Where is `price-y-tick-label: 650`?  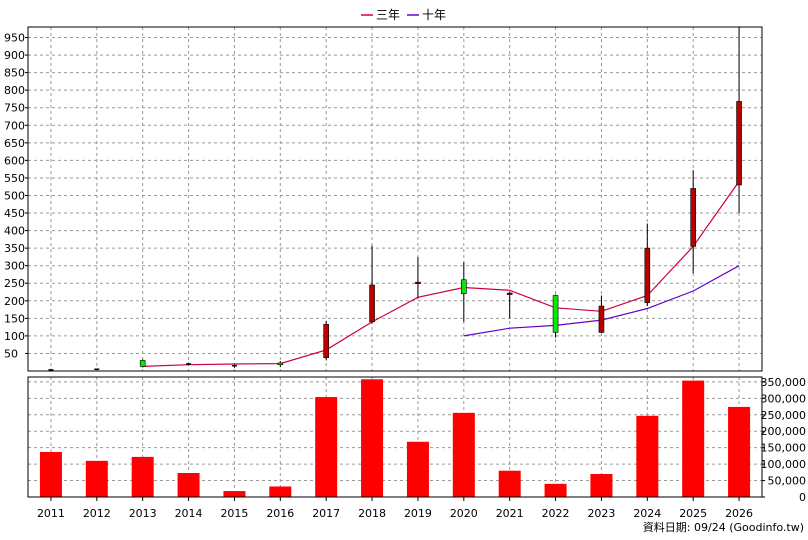
price-y-tick-label: 650 is located at coordinates (14, 143).